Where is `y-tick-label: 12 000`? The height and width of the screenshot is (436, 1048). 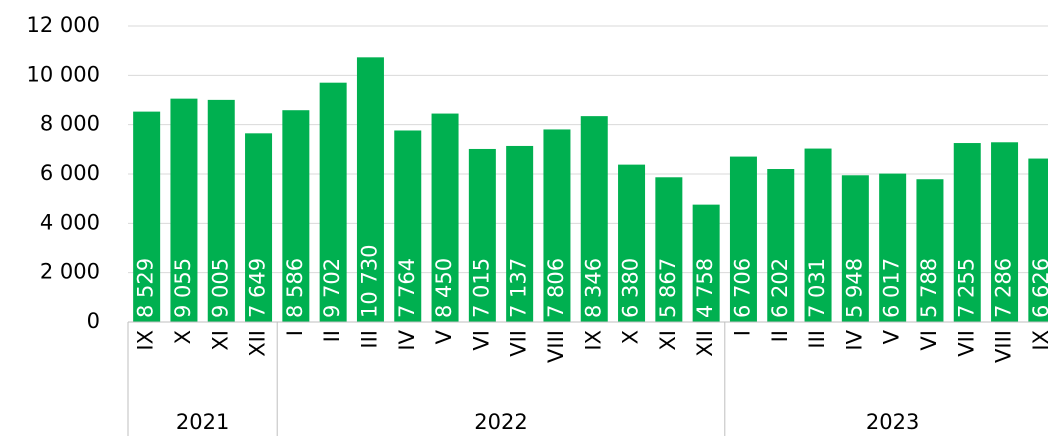
y-tick-label: 12 000 is located at coordinates (63, 25).